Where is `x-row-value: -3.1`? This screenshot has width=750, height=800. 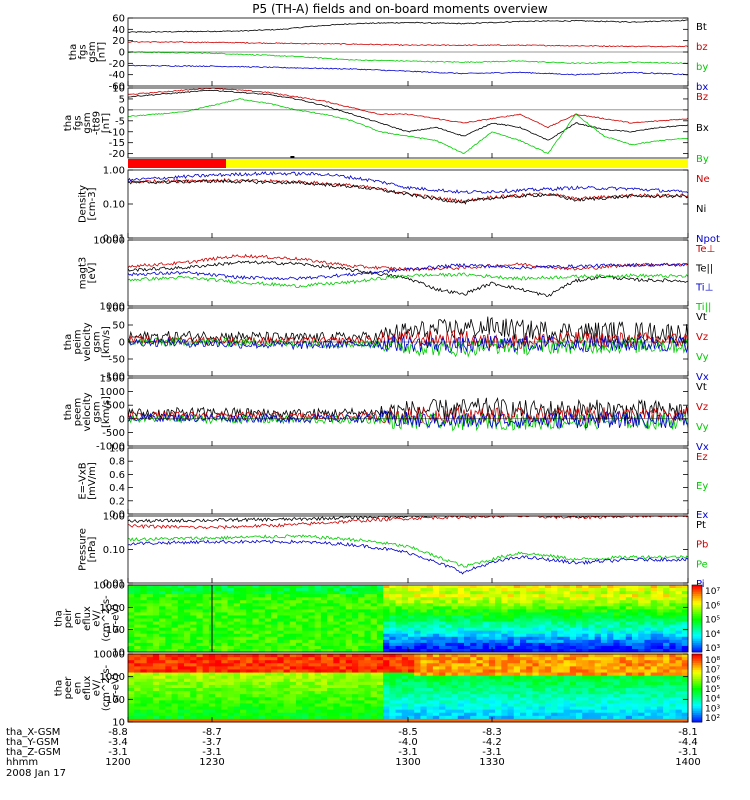
x-row-value: -3.1 is located at coordinates (408, 752).